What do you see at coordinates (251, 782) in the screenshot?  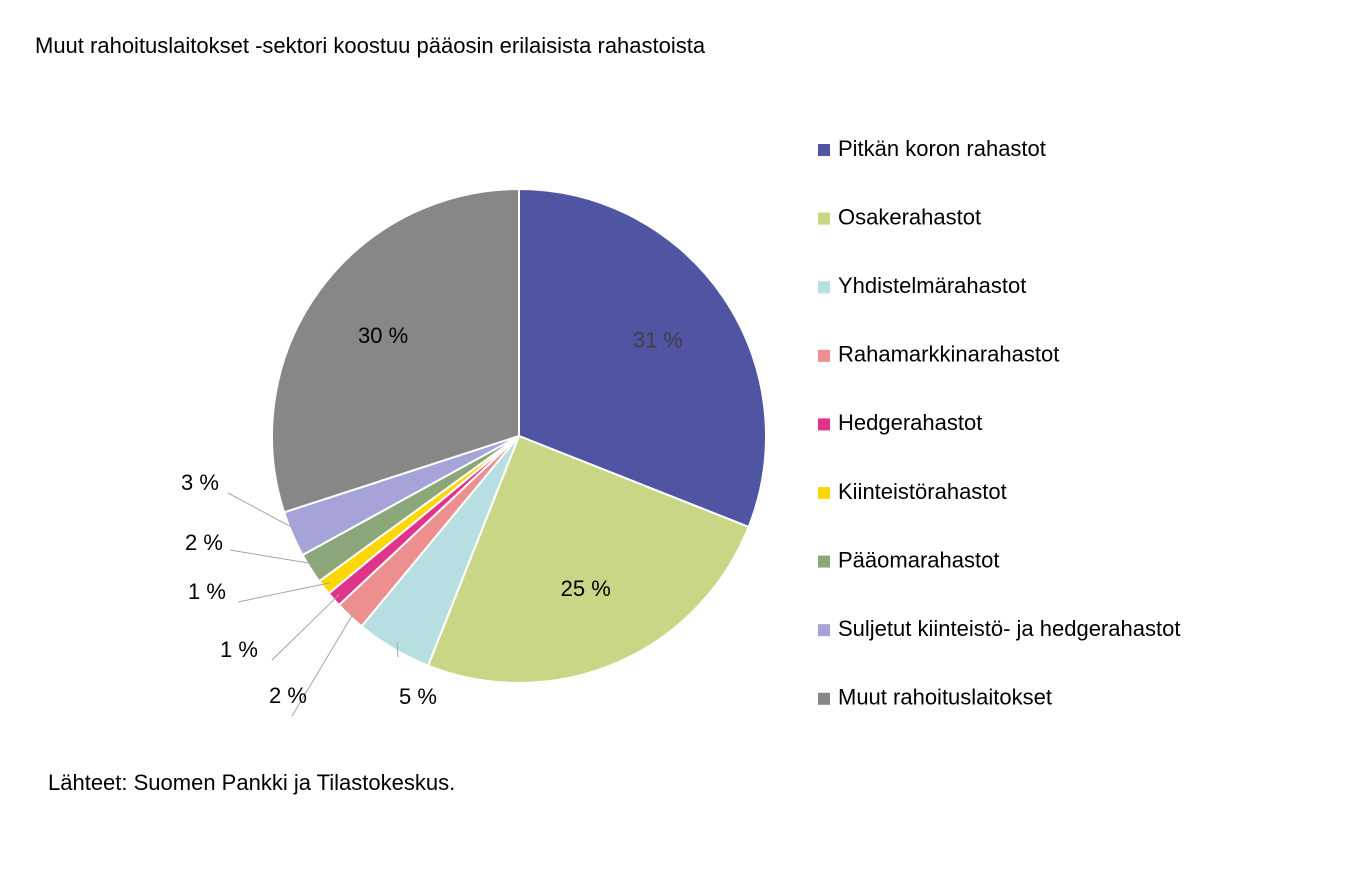 I see `source-note: Lähteet: Suomen Pankki ja Tilastokeskus.` at bounding box center [251, 782].